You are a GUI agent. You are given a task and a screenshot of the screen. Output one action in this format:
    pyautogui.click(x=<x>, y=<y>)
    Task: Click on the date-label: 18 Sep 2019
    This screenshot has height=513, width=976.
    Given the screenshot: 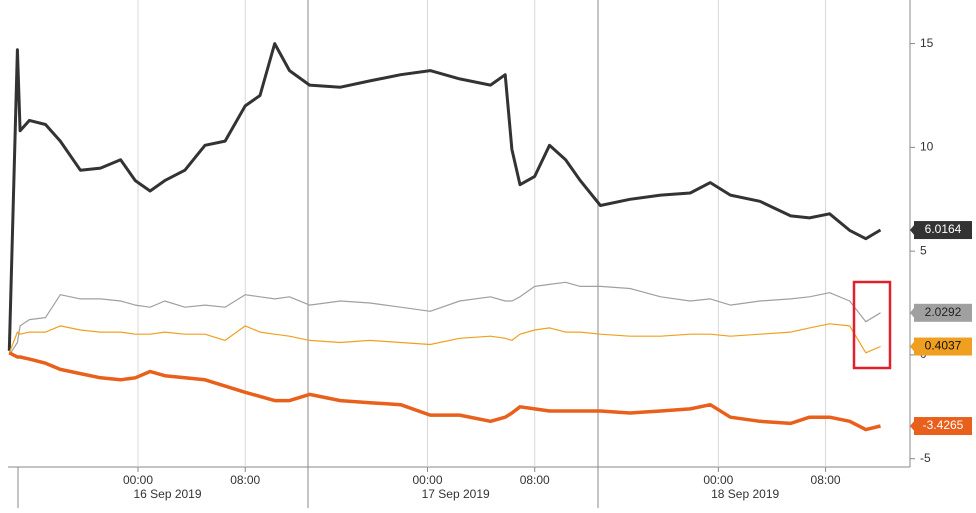 What is the action you would take?
    pyautogui.click(x=745, y=494)
    